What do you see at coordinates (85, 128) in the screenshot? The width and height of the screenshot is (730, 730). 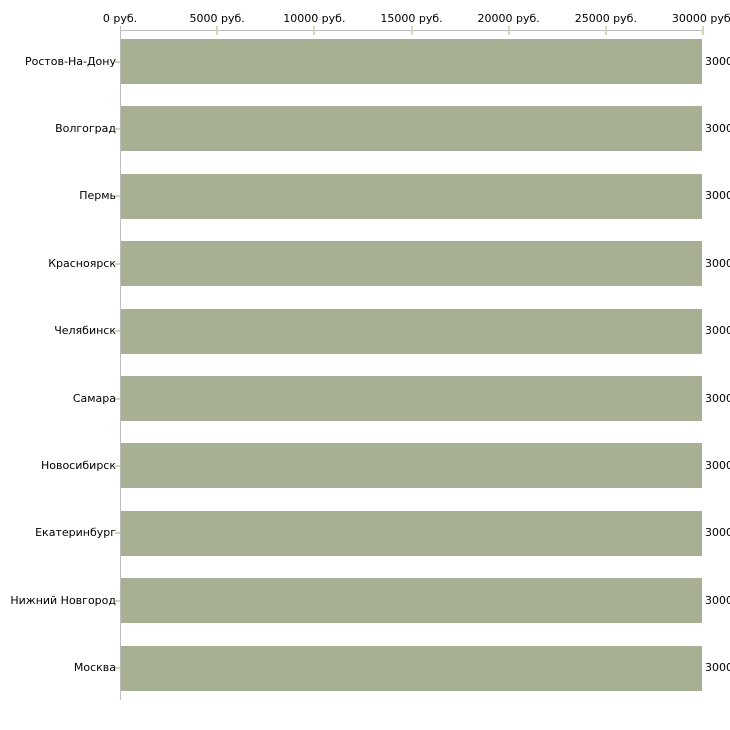 I see `category-label: Волгоград` at bounding box center [85, 128].